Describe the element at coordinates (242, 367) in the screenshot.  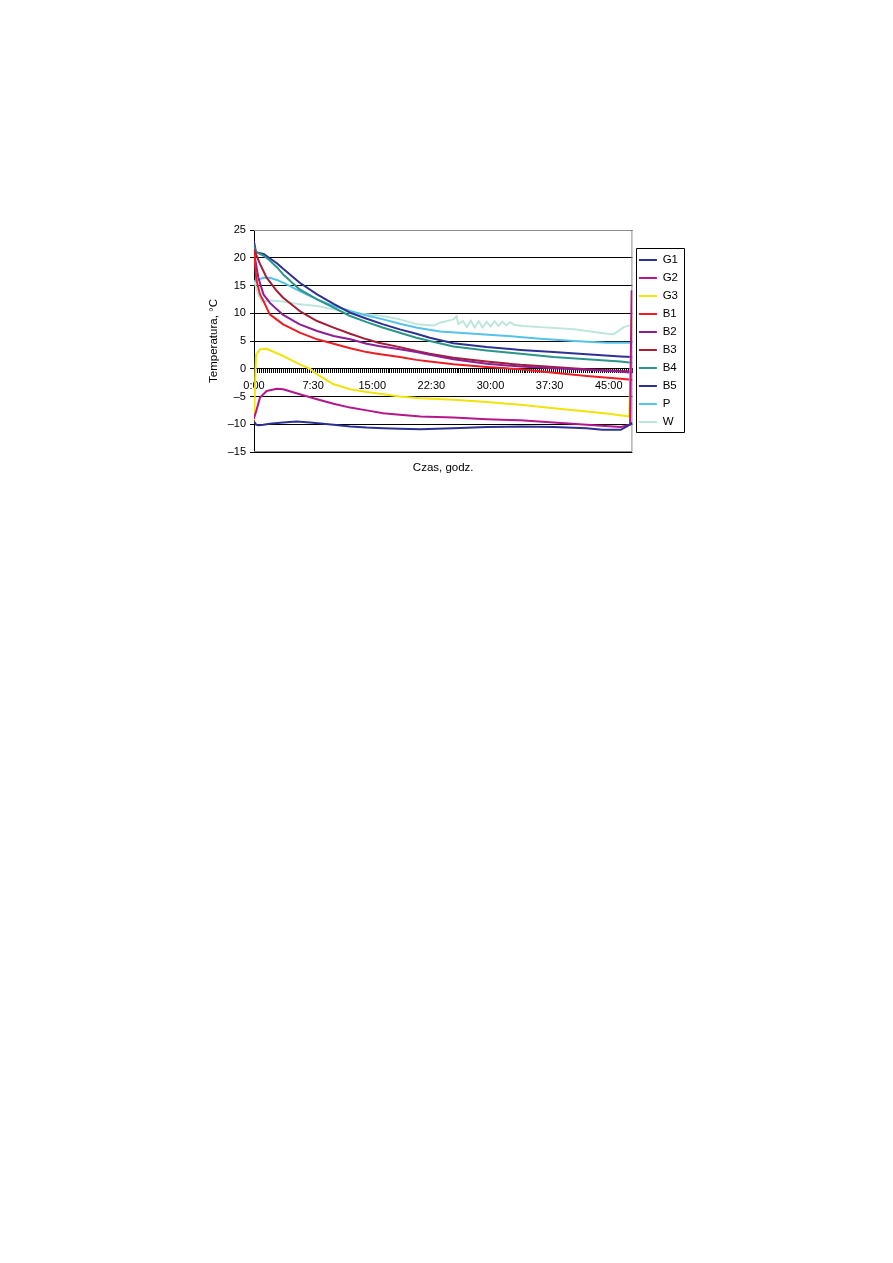
I see `y-tick-label: 0` at that location.